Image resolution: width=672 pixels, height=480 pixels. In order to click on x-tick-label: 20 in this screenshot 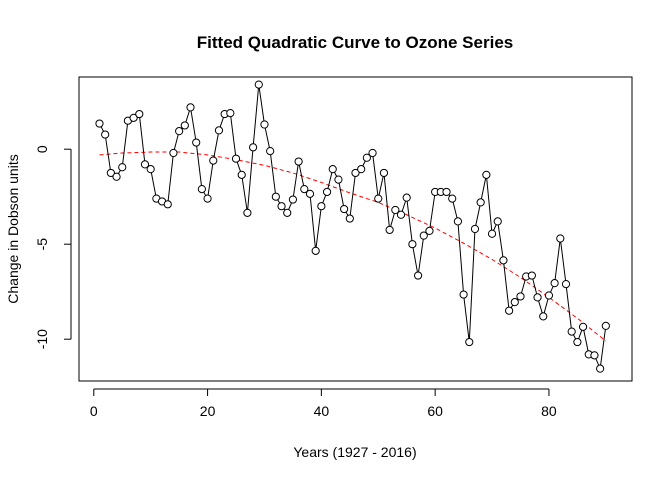, I will do `click(208, 411)`.